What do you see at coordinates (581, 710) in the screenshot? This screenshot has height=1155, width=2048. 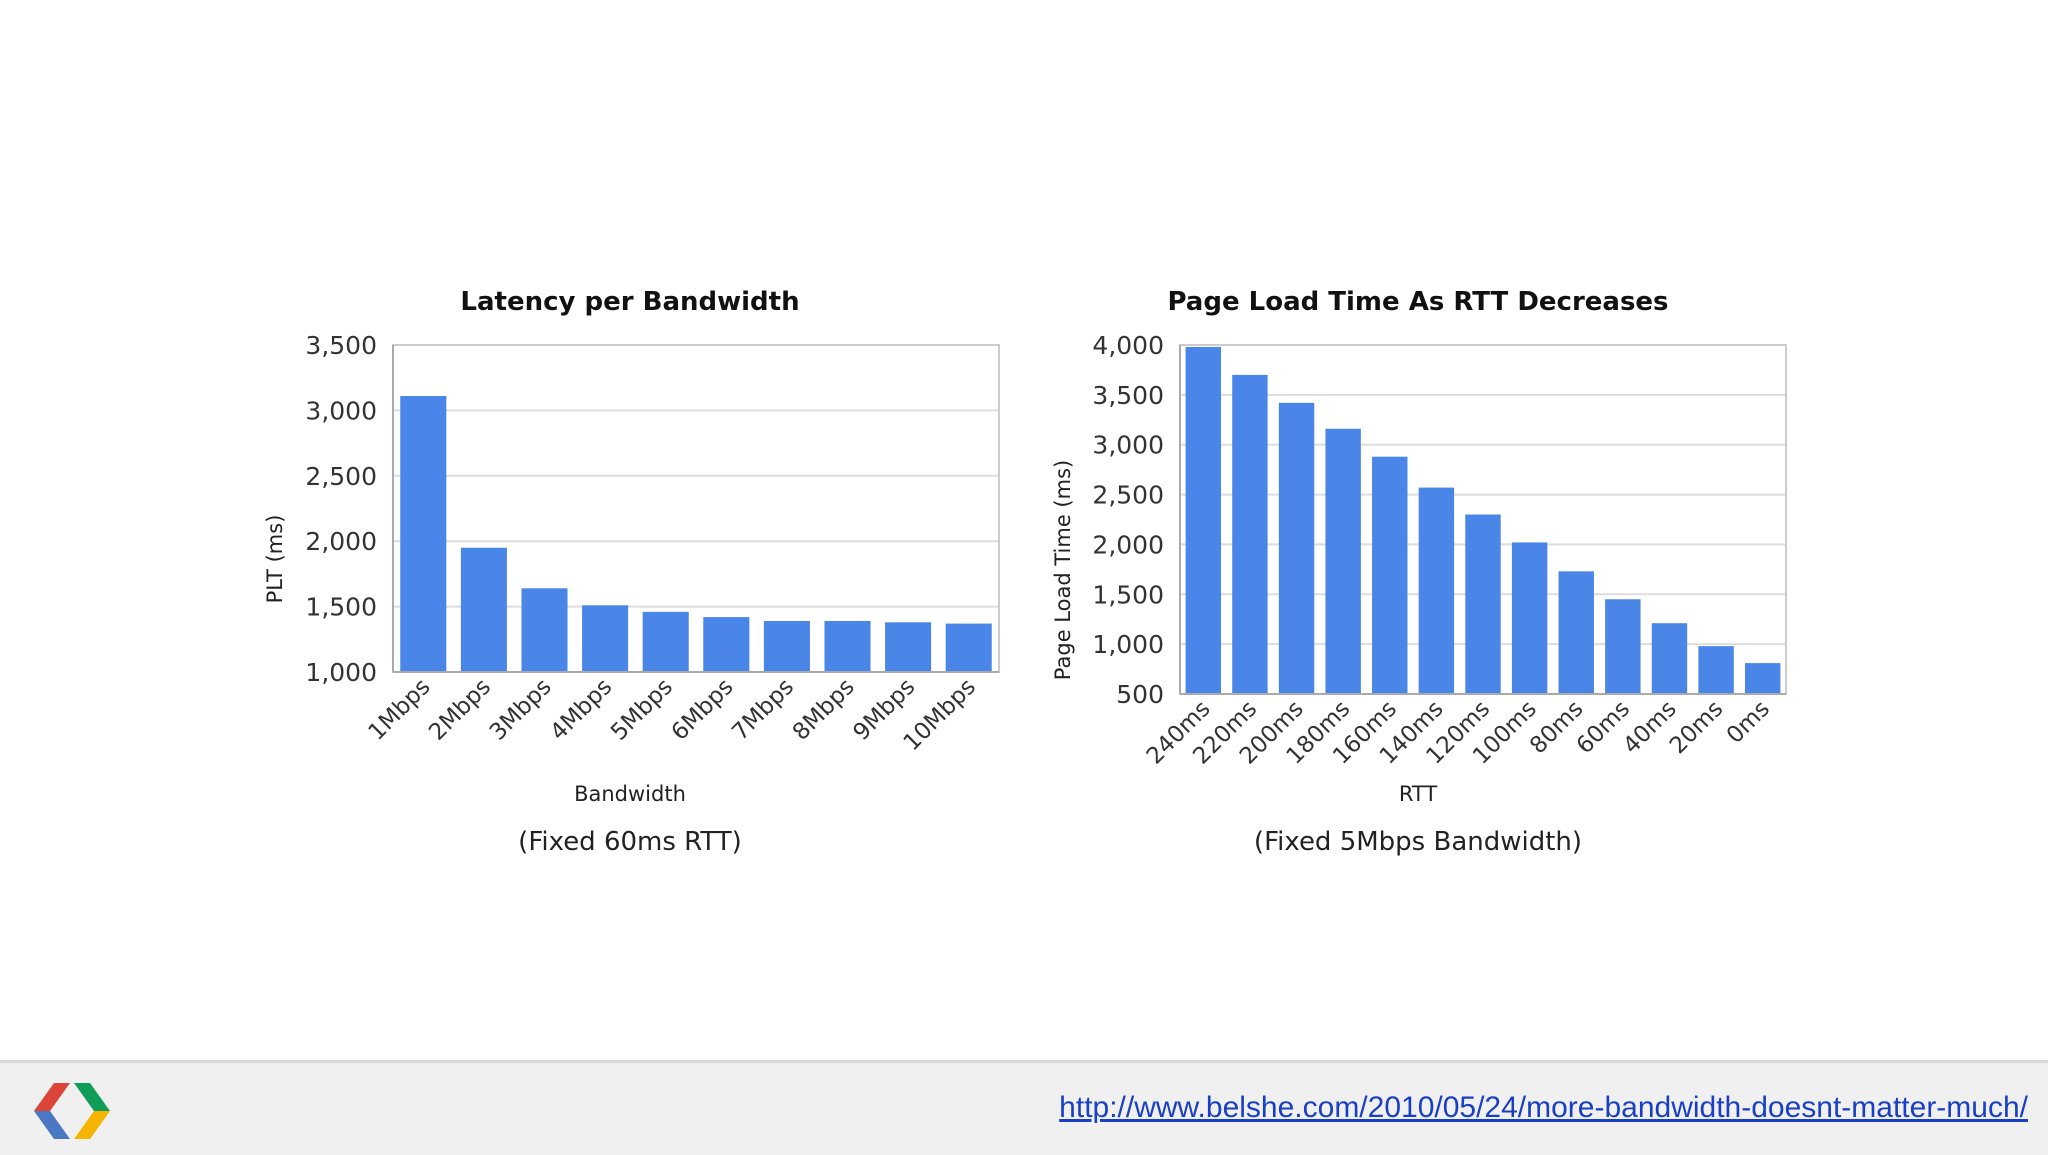 I see `x-tick-label: 4Mbps` at bounding box center [581, 710].